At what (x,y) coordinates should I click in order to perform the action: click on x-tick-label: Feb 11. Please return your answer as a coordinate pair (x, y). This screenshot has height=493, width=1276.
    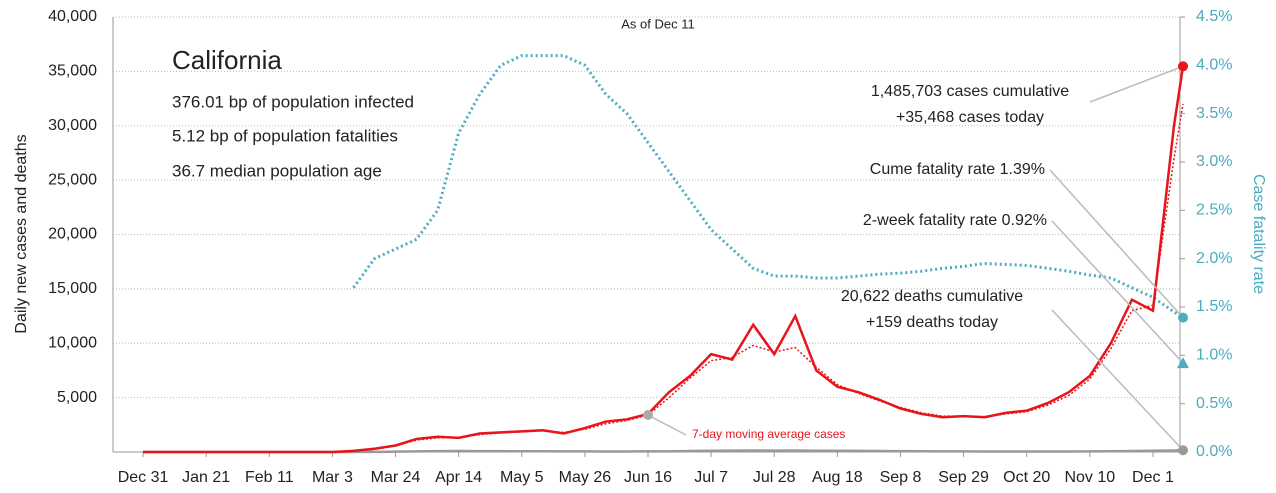
    Looking at the image, I should click on (269, 477).